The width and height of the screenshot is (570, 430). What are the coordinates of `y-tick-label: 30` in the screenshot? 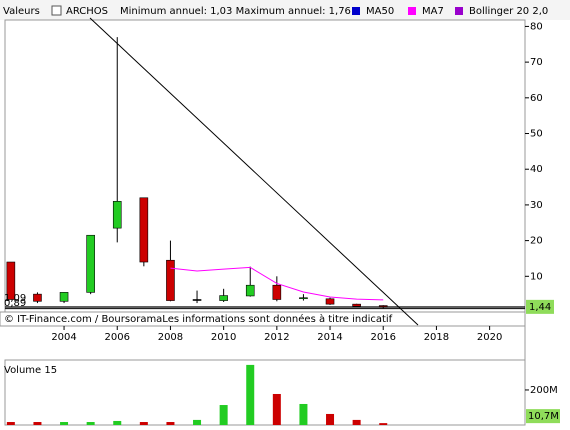 It's located at (536, 205).